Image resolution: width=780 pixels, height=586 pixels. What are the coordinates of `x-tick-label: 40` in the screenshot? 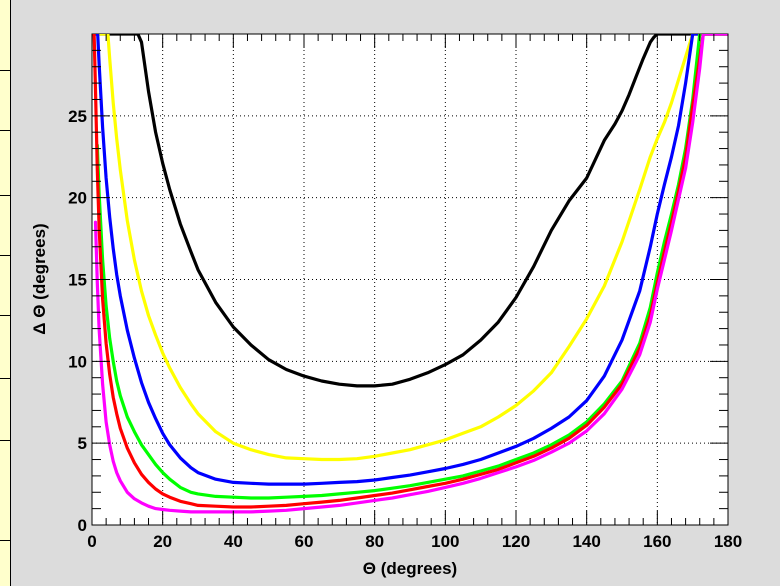 It's located at (233, 541).